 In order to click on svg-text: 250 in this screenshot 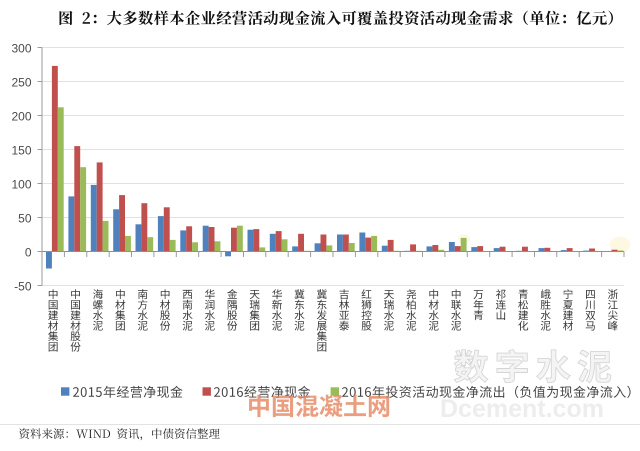, I will do `click(21, 83)`.